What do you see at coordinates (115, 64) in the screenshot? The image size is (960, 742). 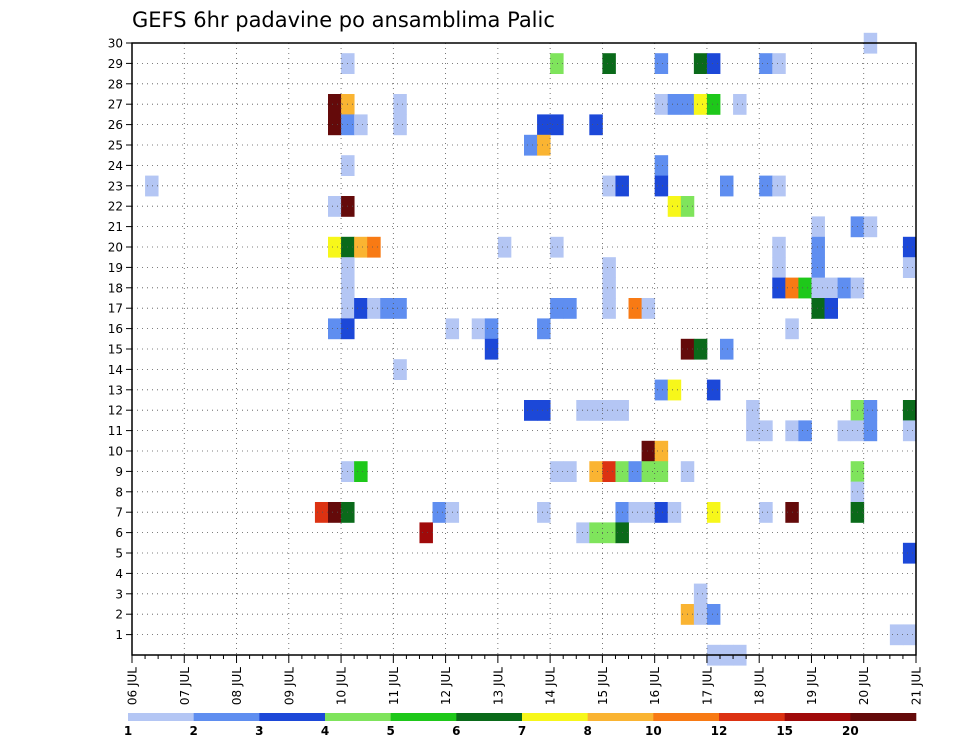 I see `y-tick-label: 29` at bounding box center [115, 64].